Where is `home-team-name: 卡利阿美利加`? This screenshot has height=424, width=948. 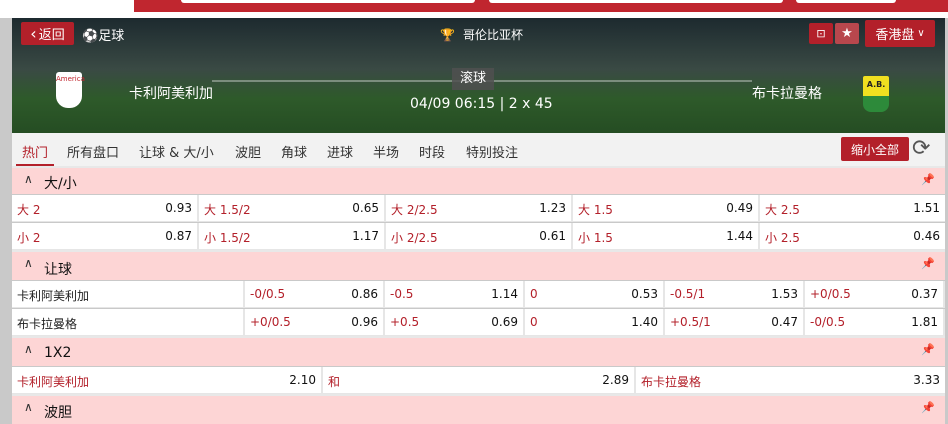
home-team-name: 卡利阿美利加 is located at coordinates (171, 94).